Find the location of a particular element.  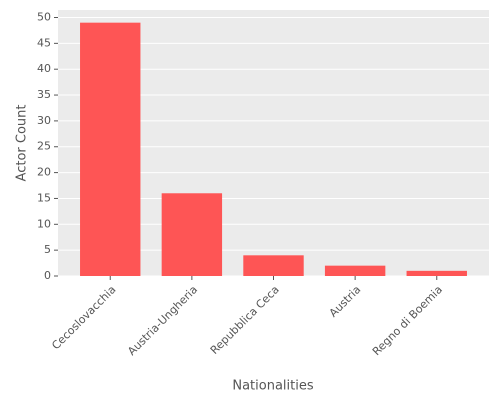

y-tick-label: 30 is located at coordinates (44, 120).